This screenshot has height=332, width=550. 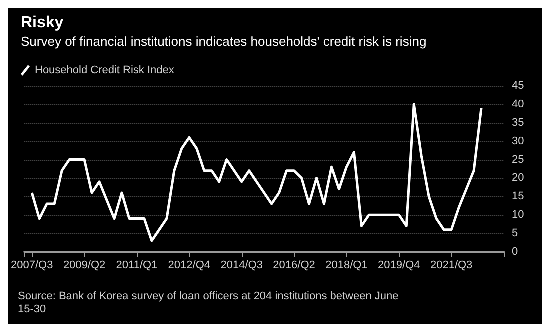 What do you see at coordinates (518, 178) in the screenshot?
I see `y-tick-label: 20` at bounding box center [518, 178].